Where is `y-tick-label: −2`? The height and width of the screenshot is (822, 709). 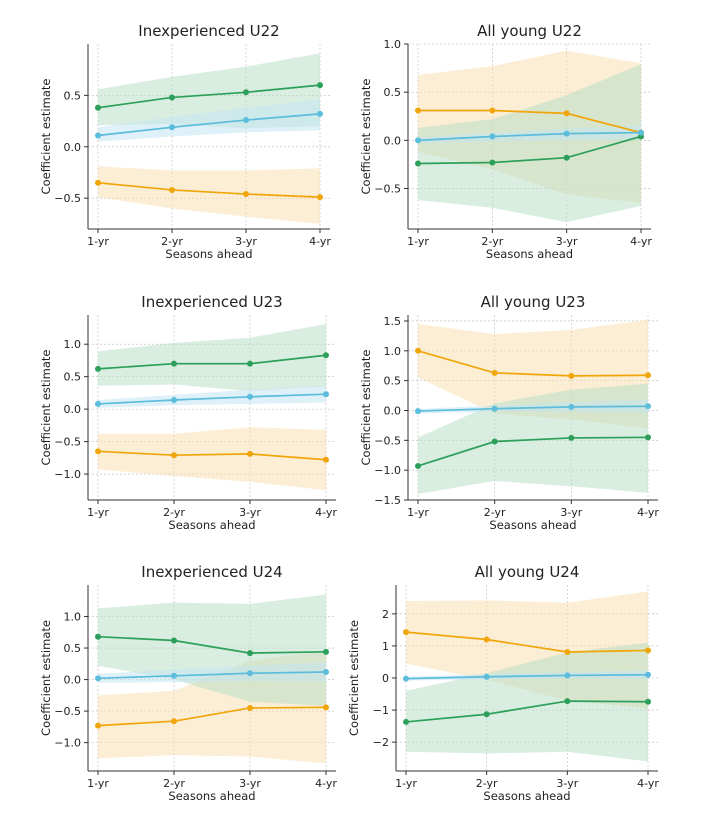 y-tick-label: −2 is located at coordinates (381, 742).